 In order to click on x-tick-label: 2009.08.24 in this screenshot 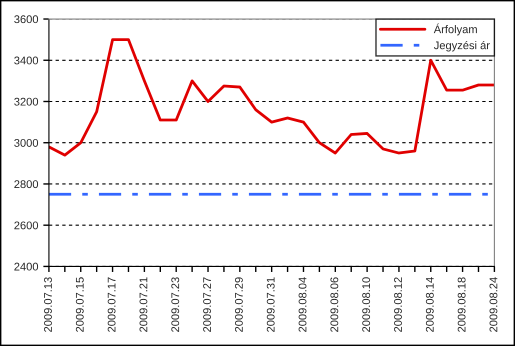, I will do `click(494, 304)`.